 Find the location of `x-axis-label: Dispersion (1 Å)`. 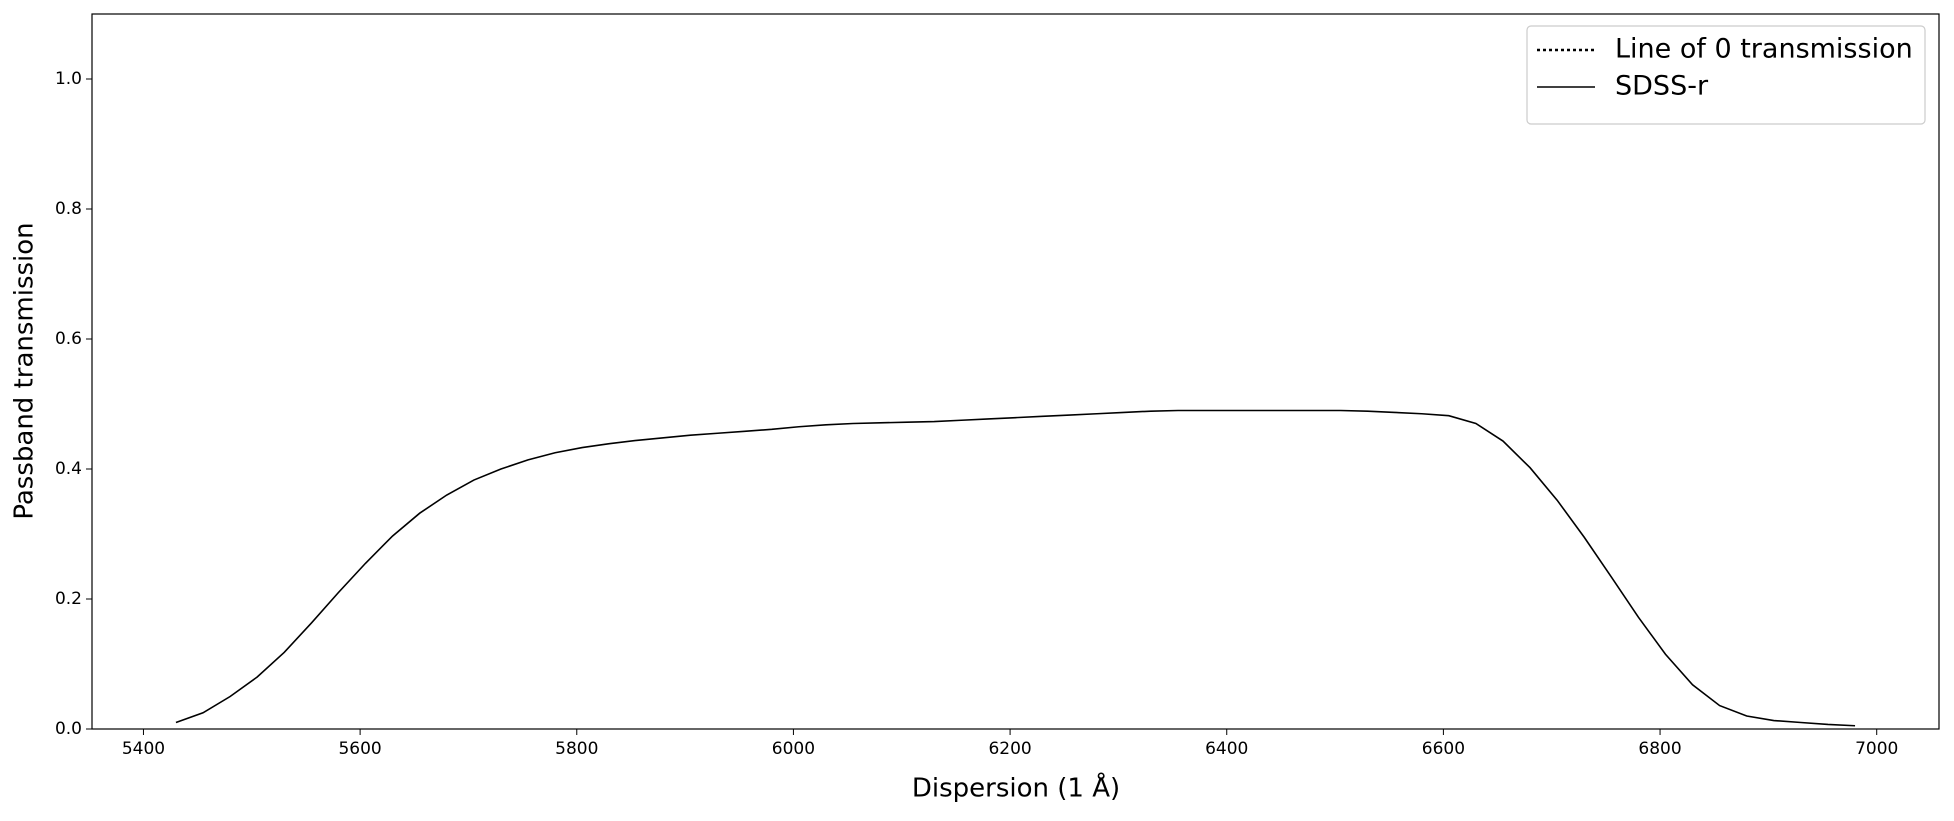

x-axis-label: Dispersion (1 Å) is located at coordinates (1016, 788).